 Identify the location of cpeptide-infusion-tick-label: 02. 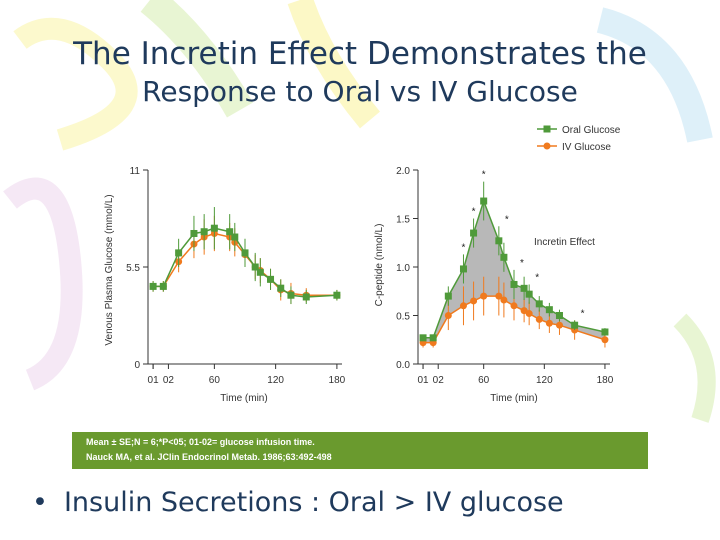
(439, 380).